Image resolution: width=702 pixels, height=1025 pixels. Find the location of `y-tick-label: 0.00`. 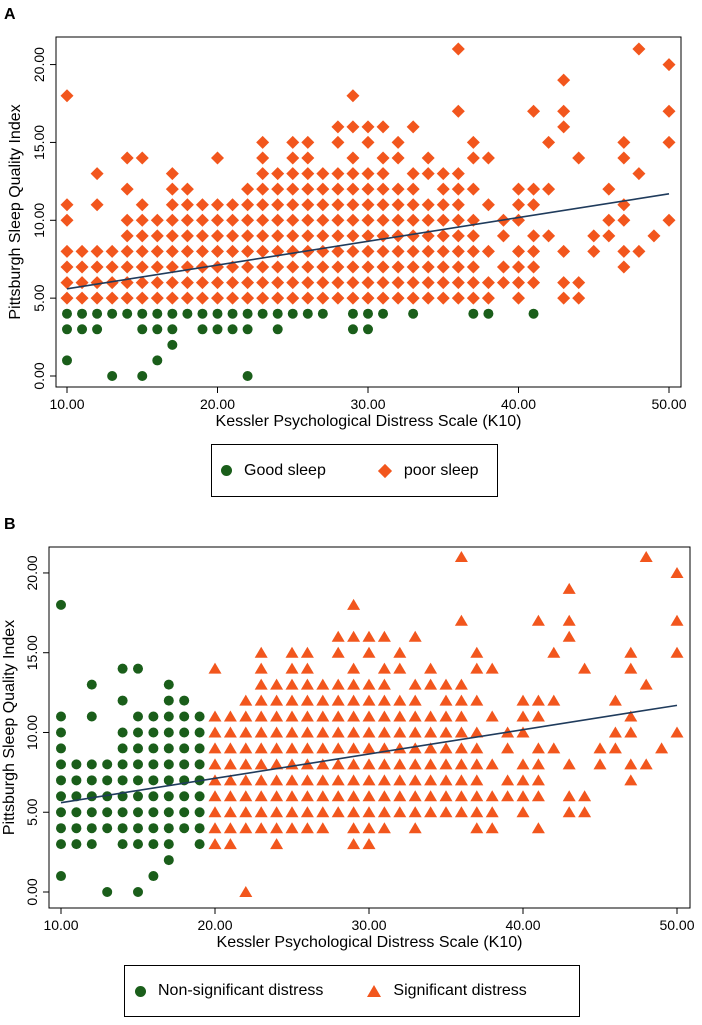

y-tick-label: 0.00 is located at coordinates (32, 891).